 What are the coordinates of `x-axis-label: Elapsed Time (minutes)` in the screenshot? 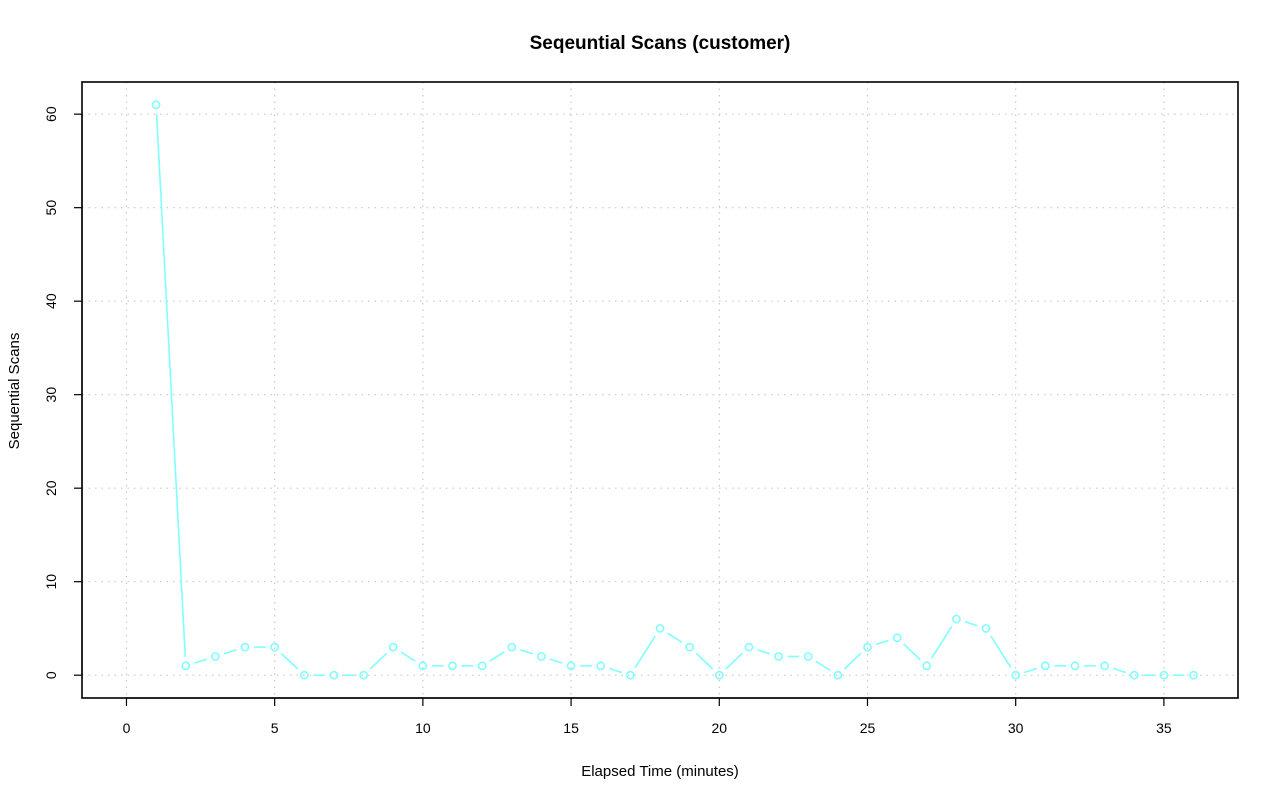 It's located at (660, 771).